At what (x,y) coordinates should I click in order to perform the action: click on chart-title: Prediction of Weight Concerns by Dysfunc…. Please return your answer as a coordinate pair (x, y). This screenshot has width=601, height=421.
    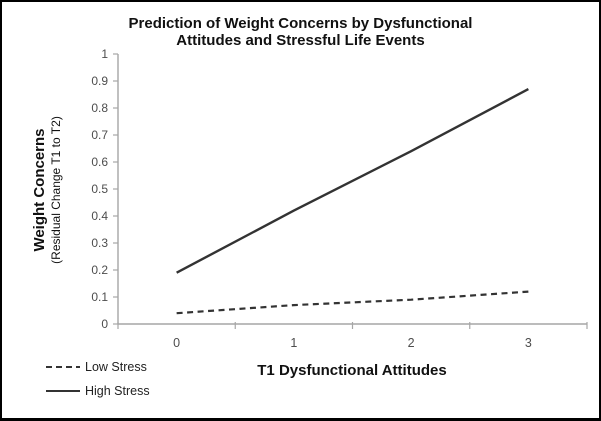
    Looking at the image, I should click on (300, 32).